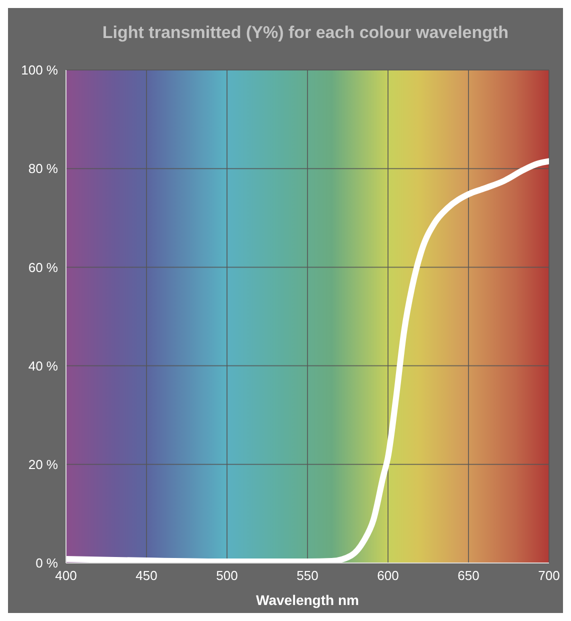 This screenshot has height=621, width=571. Describe the element at coordinates (39, 70) in the screenshot. I see `y-tick-label: 100 %` at that location.